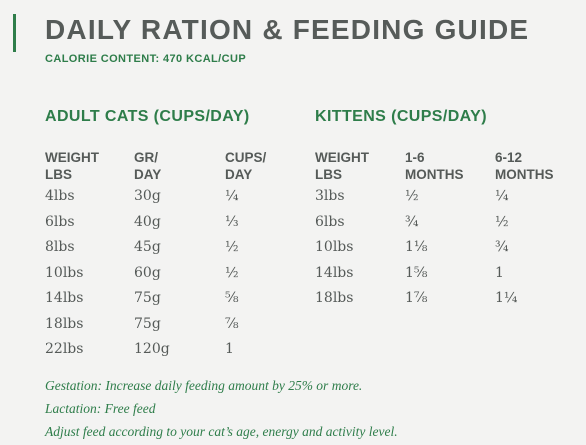  What do you see at coordinates (147, 196) in the screenshot?
I see `adult-cell: 30g` at bounding box center [147, 196].